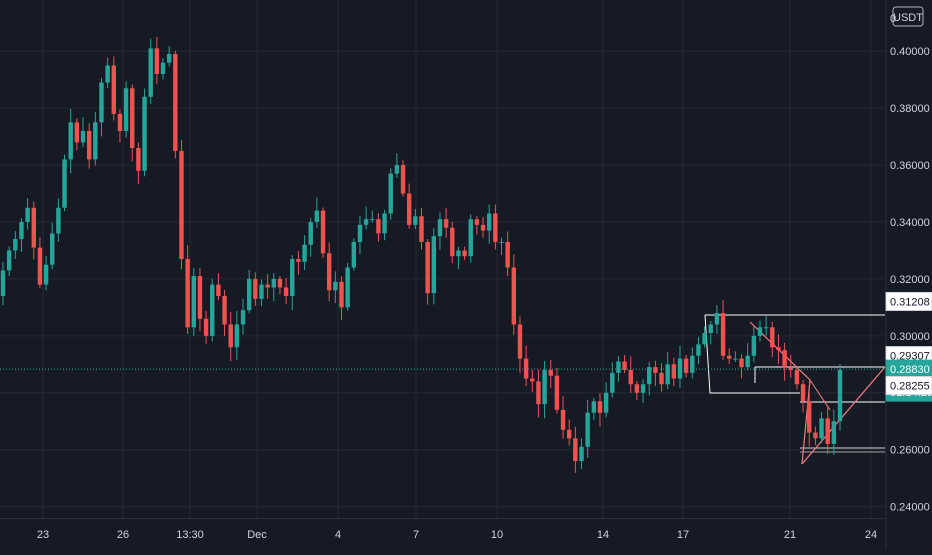  I want to click on x-axis: 23 26 13:30 Dec 4 7 10 14 17 21 24, so click(443, 530).